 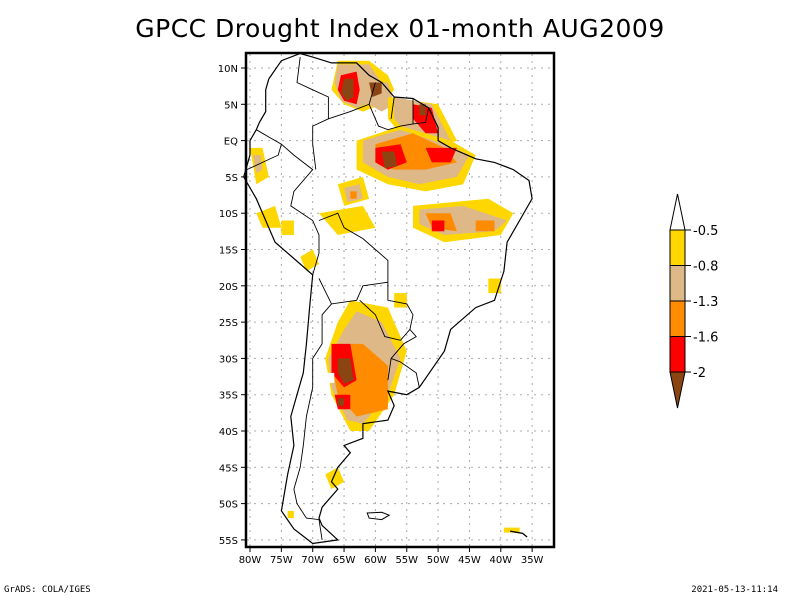 I want to click on color-legend: -0.5 -0.8 -1.3 -1.6 -2, so click(x=693, y=301).